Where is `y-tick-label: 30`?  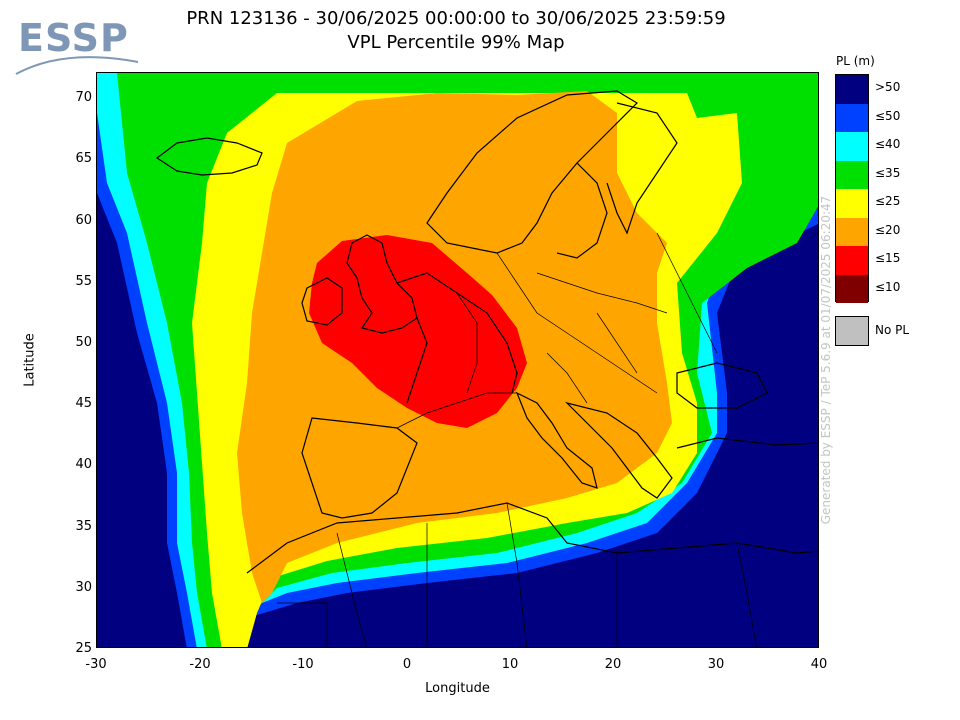 y-tick-label: 30 is located at coordinates (83, 587).